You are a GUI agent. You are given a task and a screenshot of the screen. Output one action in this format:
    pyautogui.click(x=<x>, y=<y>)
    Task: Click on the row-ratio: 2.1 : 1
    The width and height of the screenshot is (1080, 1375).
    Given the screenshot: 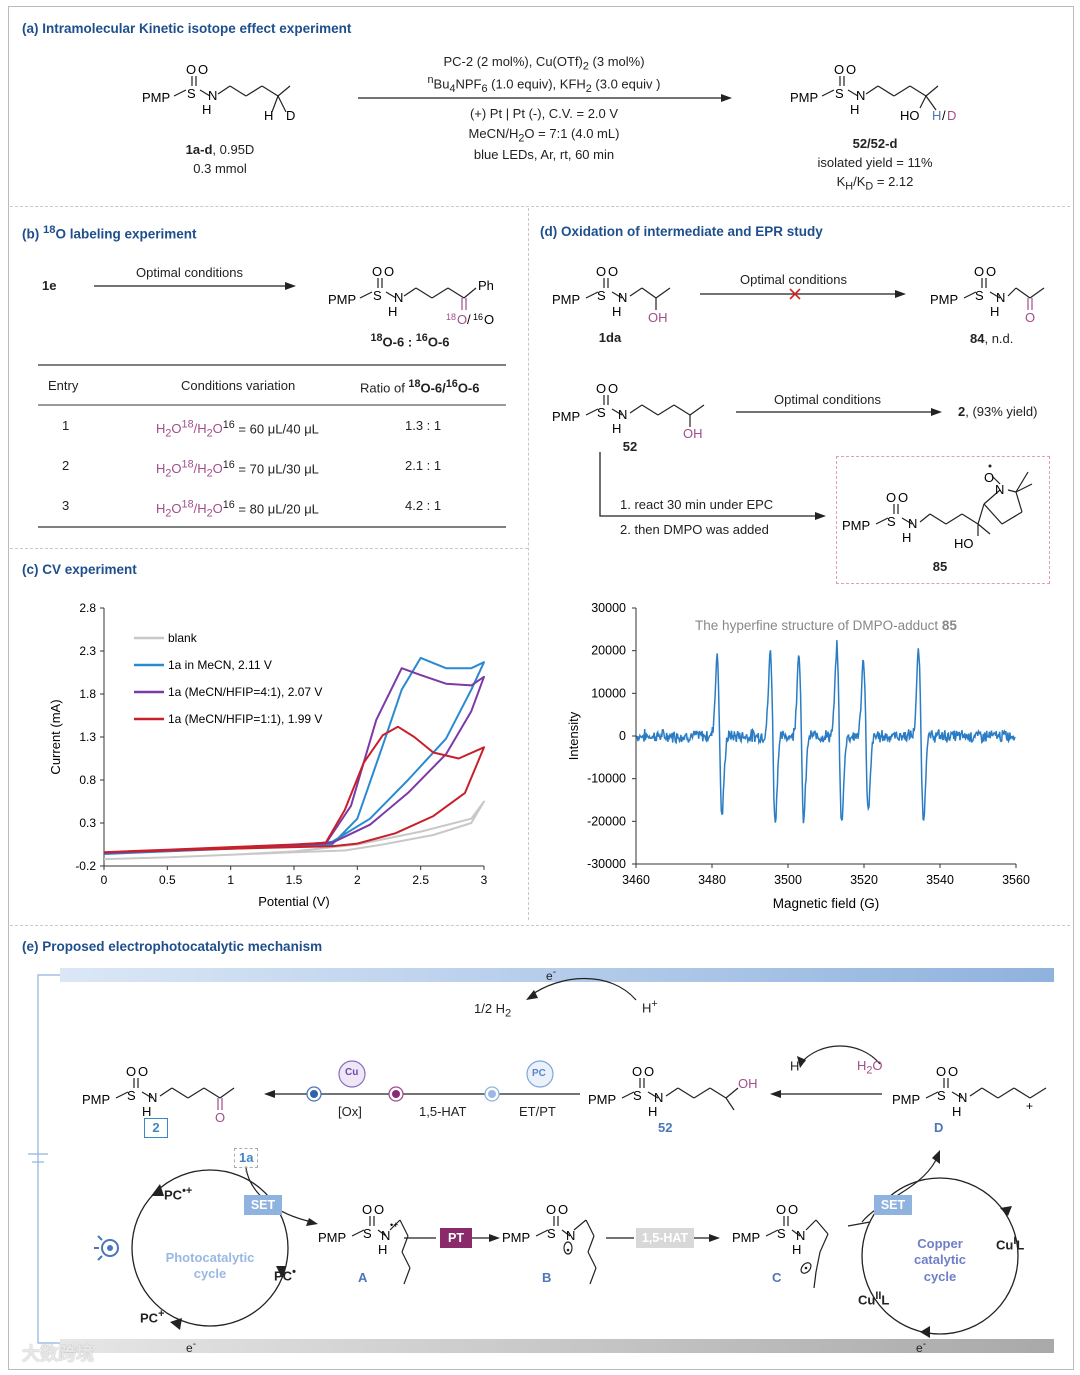 What is the action you would take?
    pyautogui.click(x=423, y=465)
    